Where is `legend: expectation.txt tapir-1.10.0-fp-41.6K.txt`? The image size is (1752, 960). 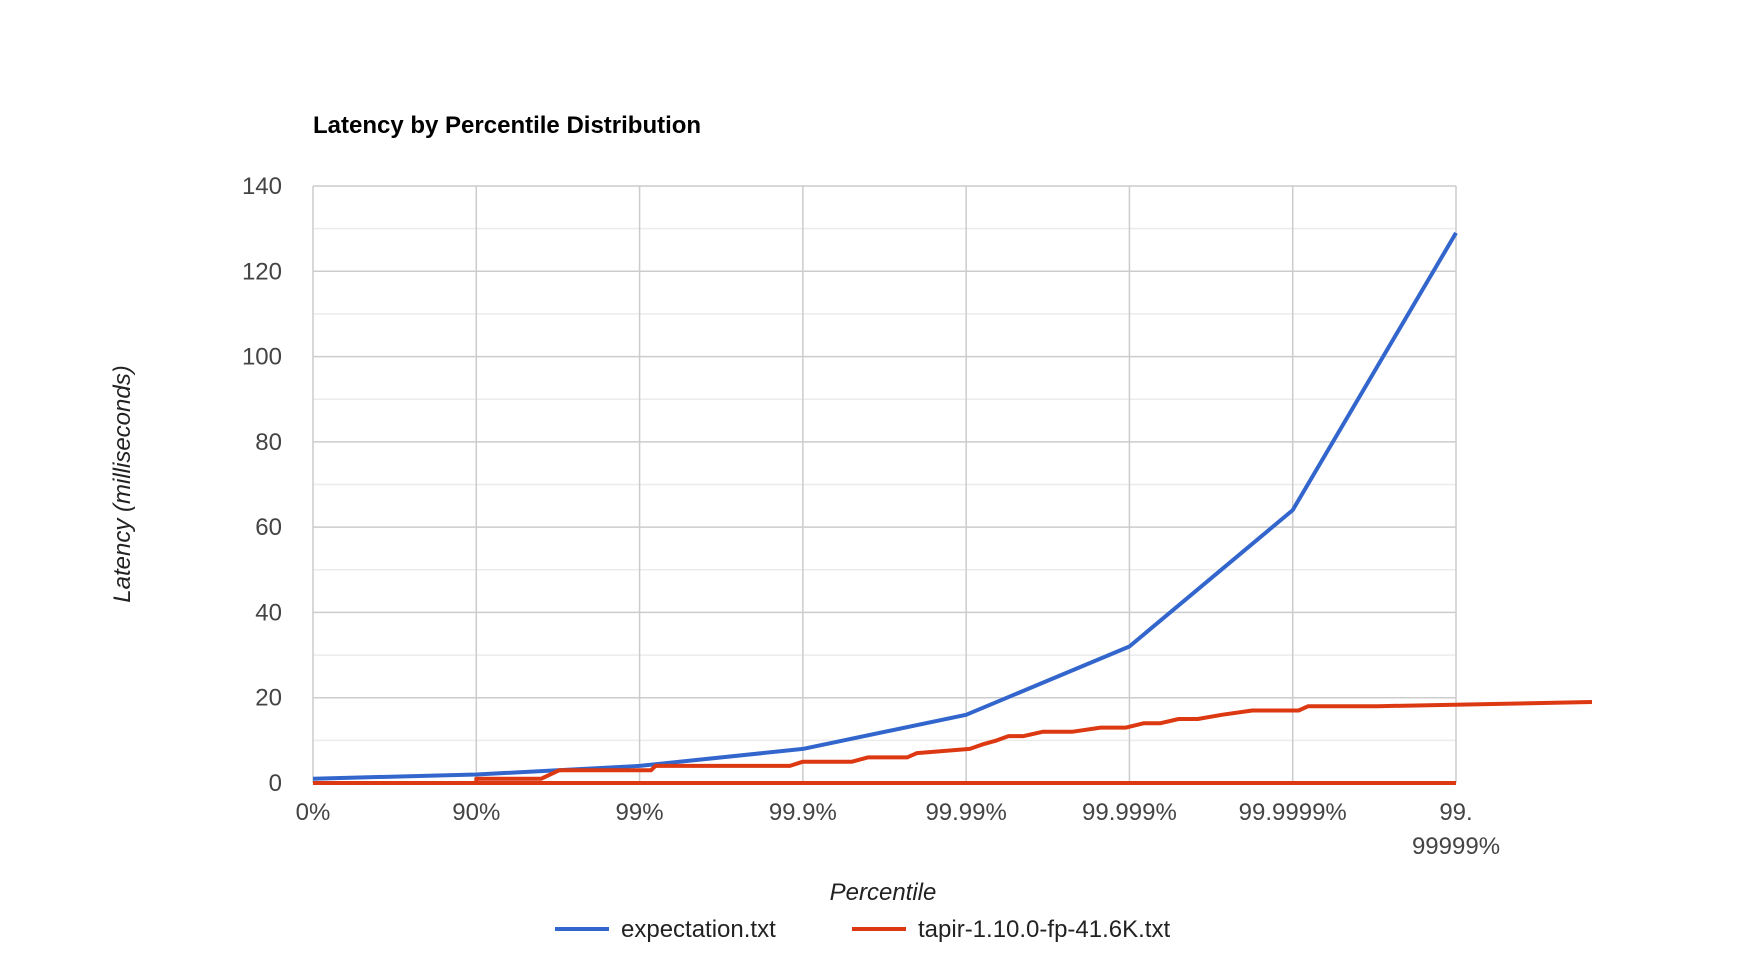
legend: expectation.txt tapir-1.10.0-fp-41.6K.txt is located at coordinates (862, 929).